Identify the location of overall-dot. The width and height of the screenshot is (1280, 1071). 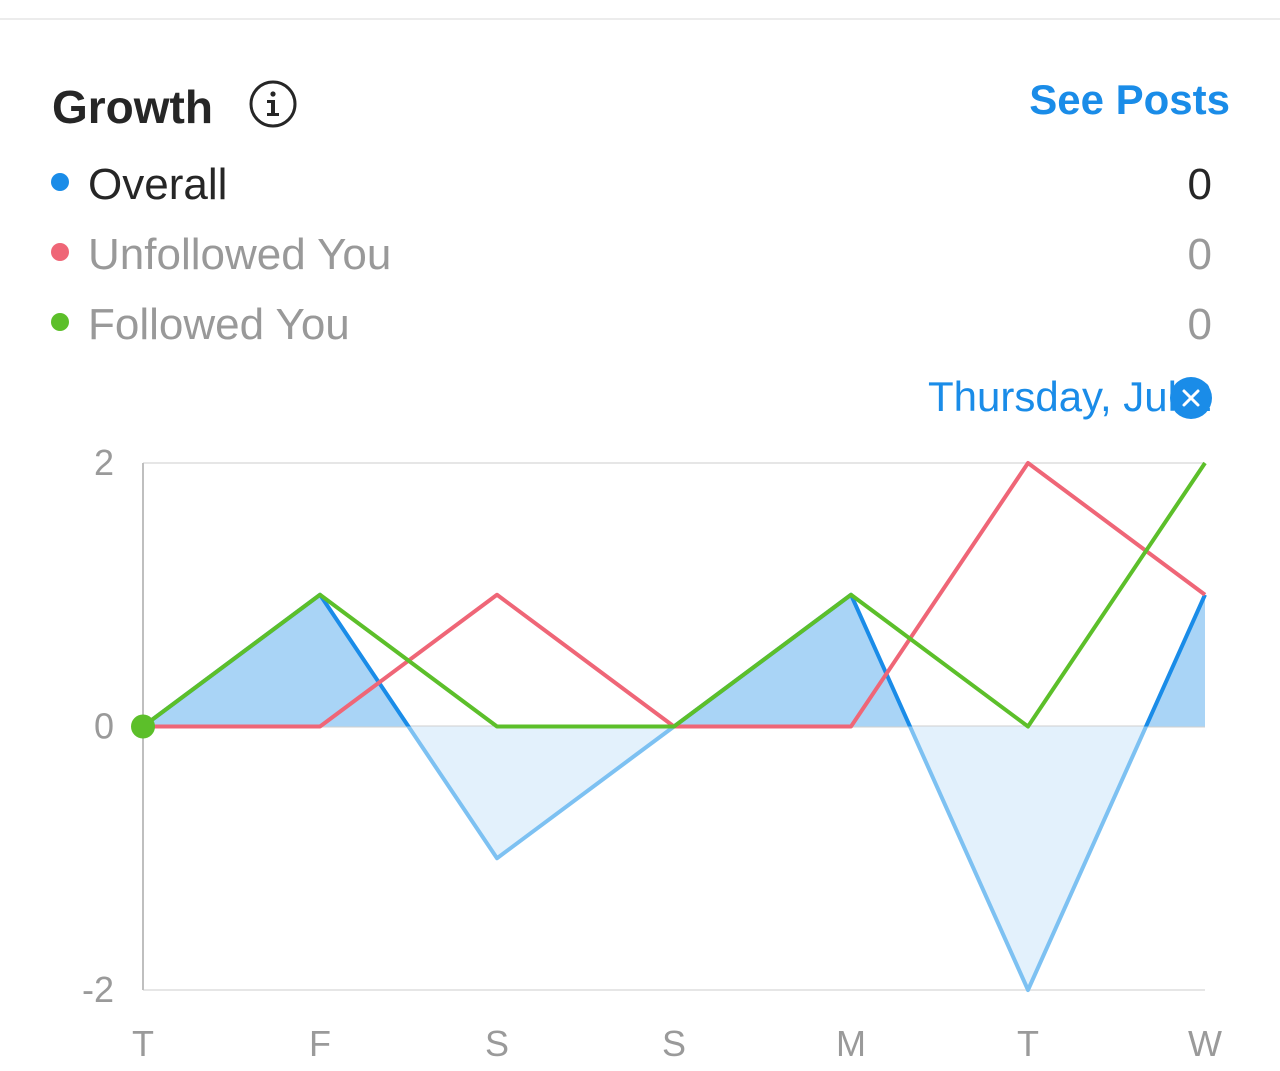
(60, 182).